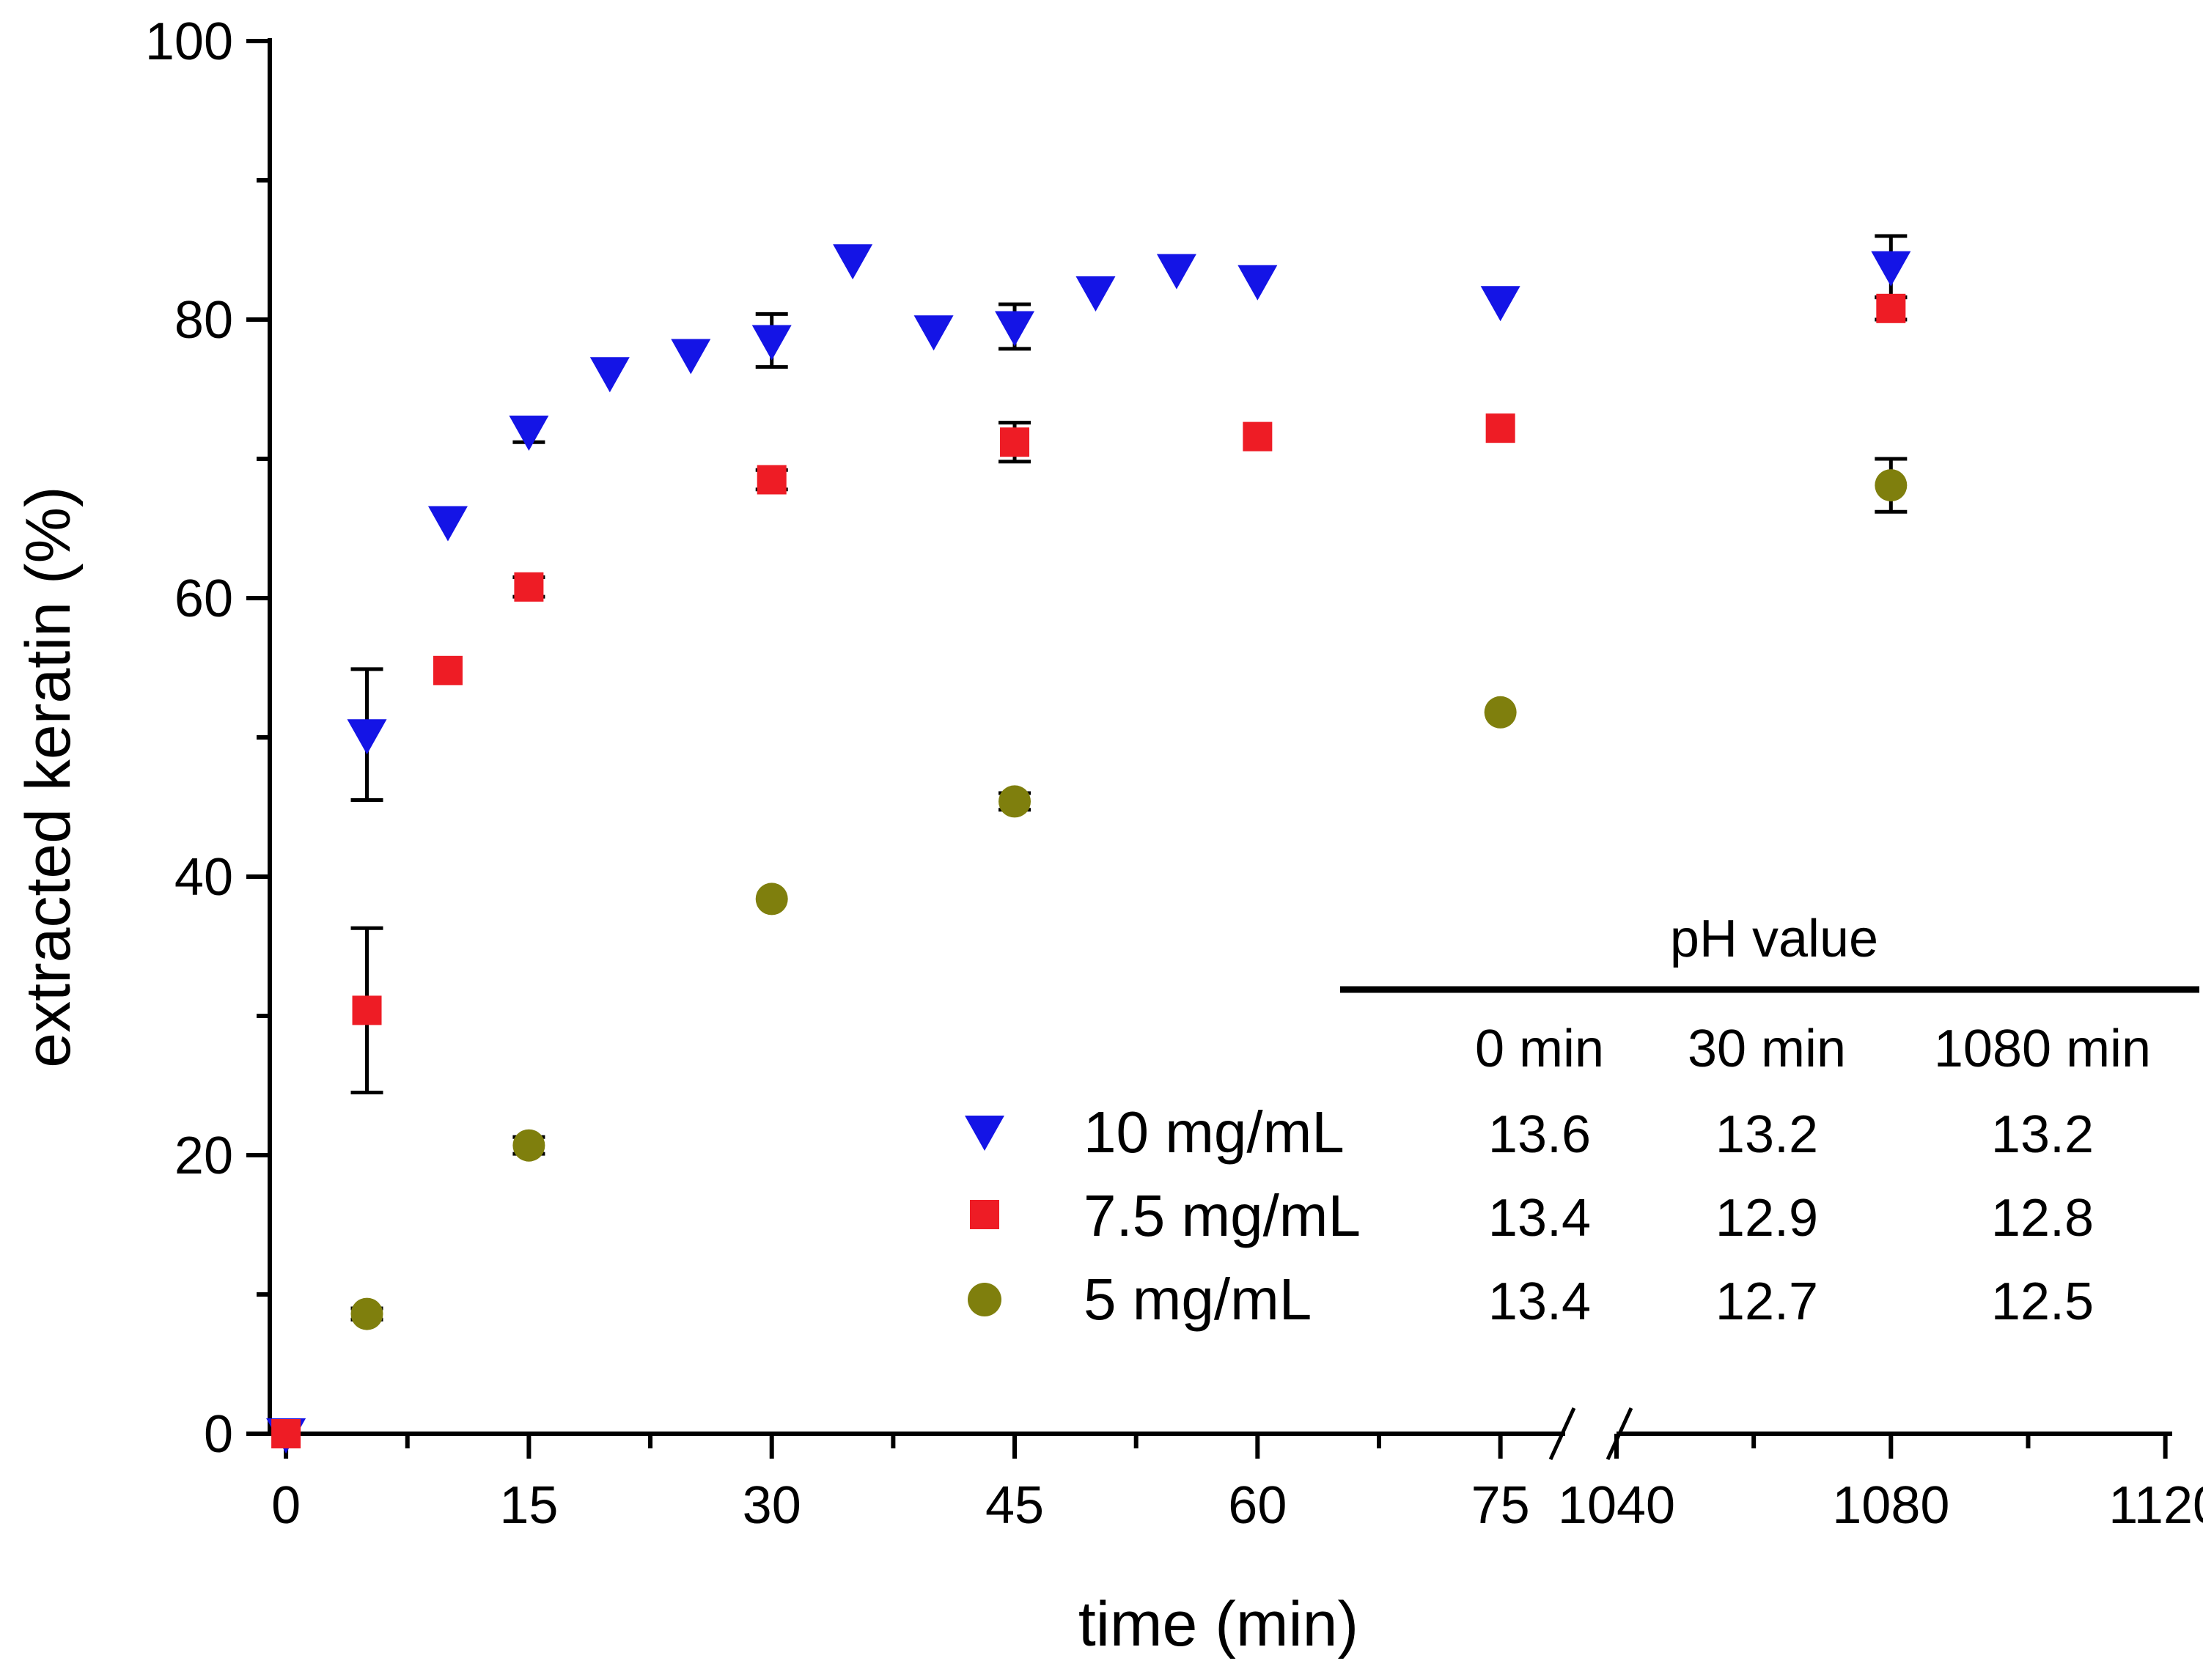  Describe the element at coordinates (1222, 1215) in the screenshot. I see `legend-label-7-5: 7.5 mg/mL` at that location.